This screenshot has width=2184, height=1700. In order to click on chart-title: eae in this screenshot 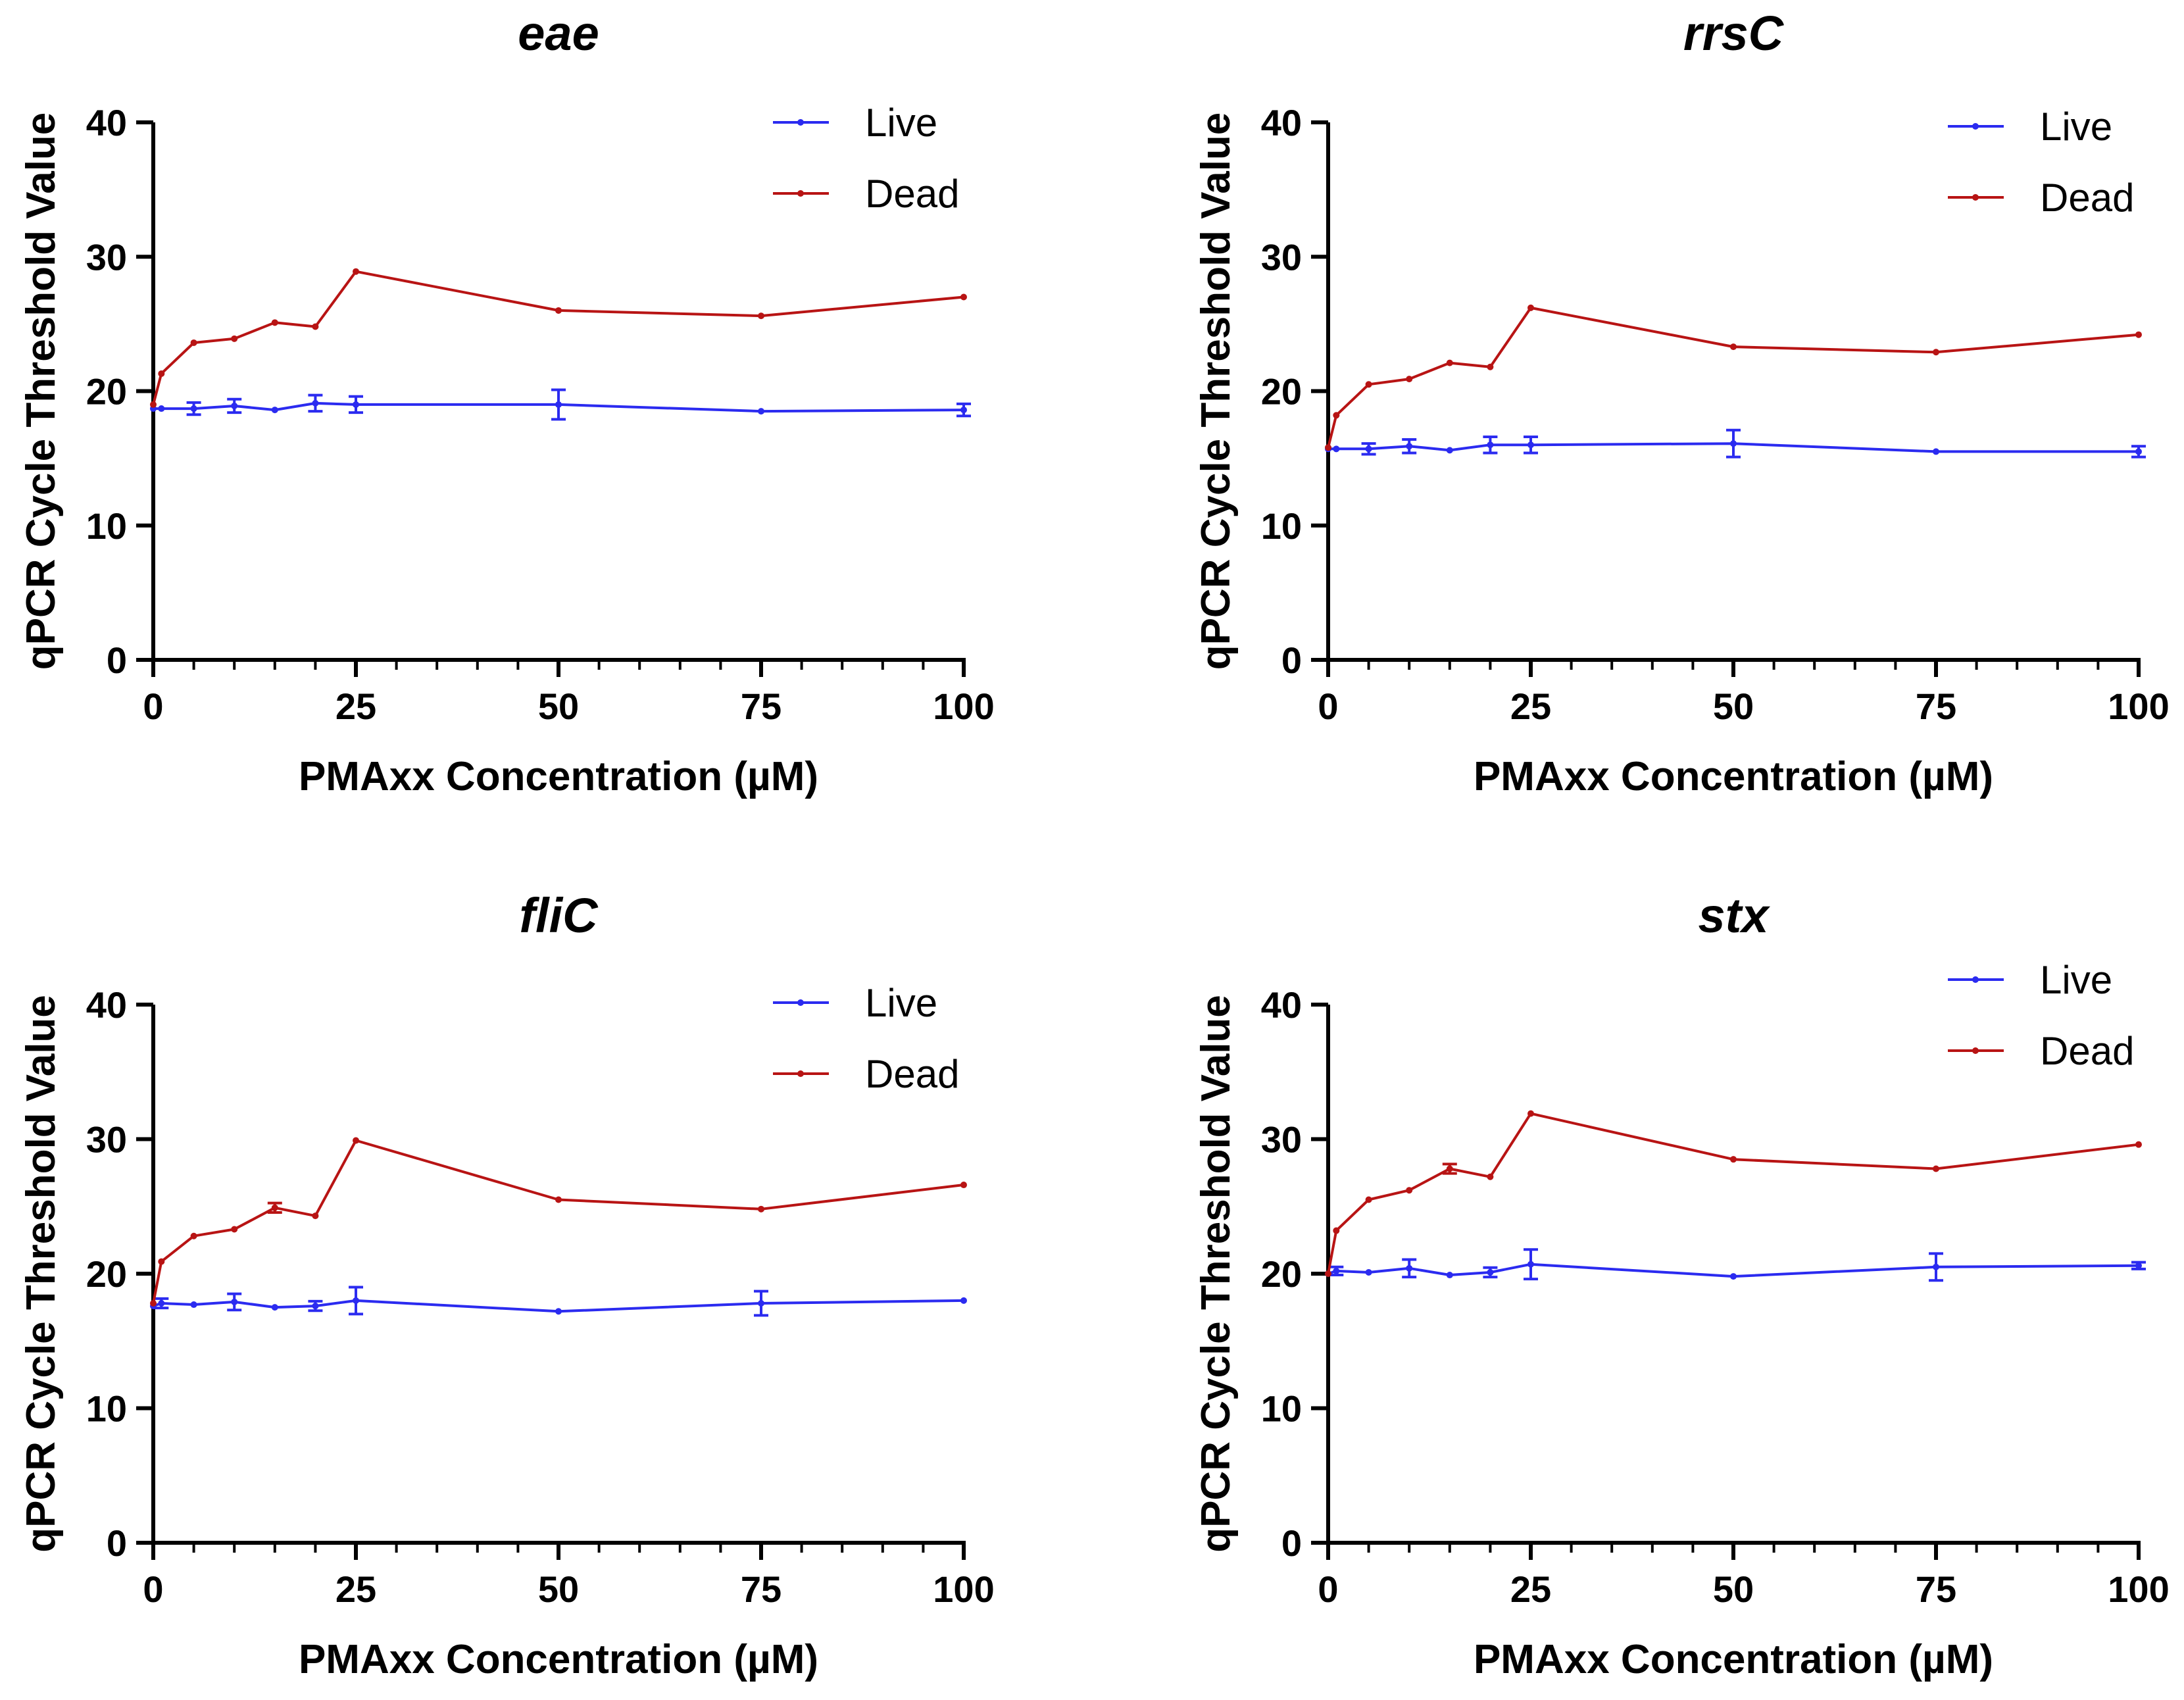, I will do `click(558, 33)`.